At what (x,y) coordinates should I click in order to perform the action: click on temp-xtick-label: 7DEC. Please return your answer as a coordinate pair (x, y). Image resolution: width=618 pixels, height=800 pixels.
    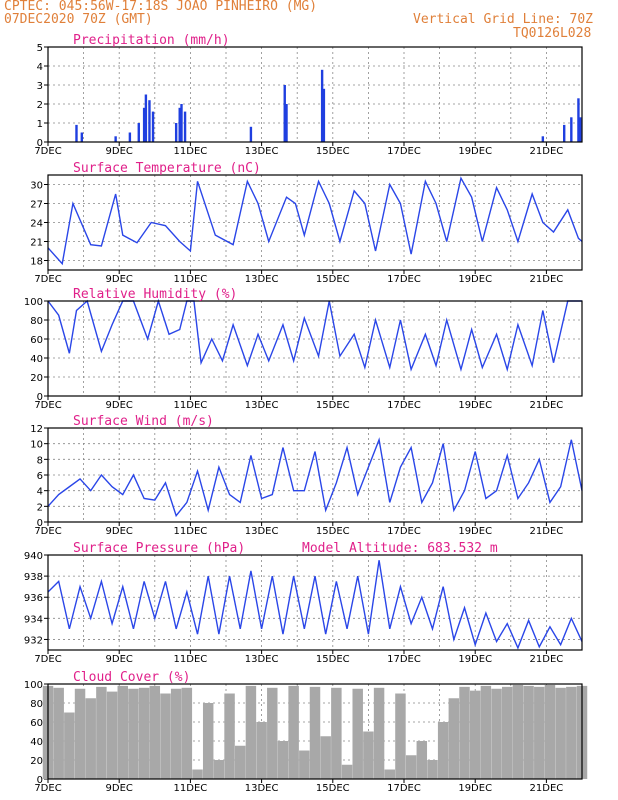
    Looking at the image, I should click on (47, 279).